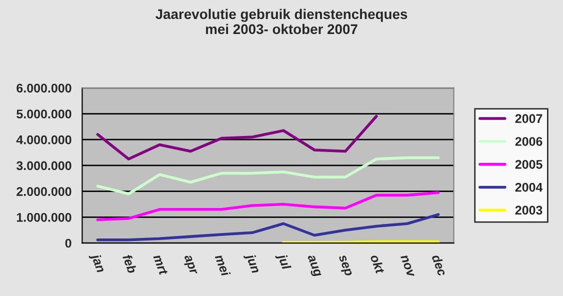 The width and height of the screenshot is (563, 296). Describe the element at coordinates (313, 266) in the screenshot. I see `x-tick-label: aug` at that location.